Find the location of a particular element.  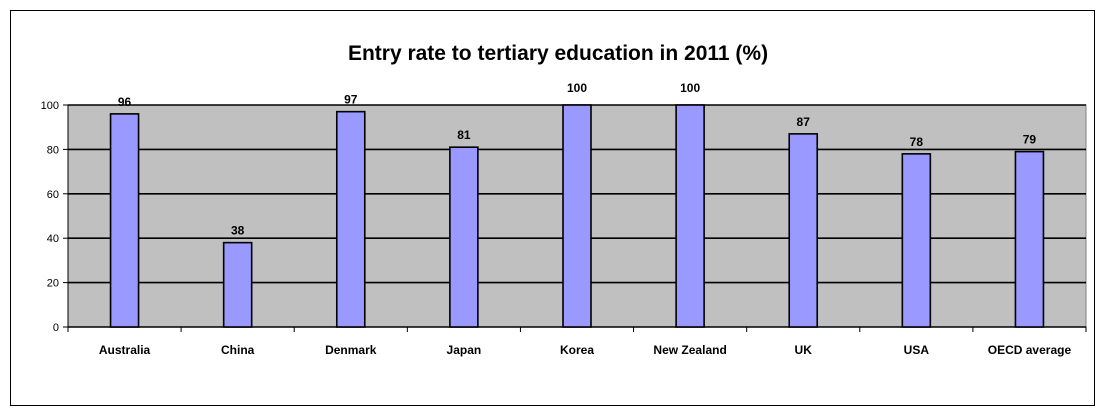

data-label: 38 is located at coordinates (238, 231).